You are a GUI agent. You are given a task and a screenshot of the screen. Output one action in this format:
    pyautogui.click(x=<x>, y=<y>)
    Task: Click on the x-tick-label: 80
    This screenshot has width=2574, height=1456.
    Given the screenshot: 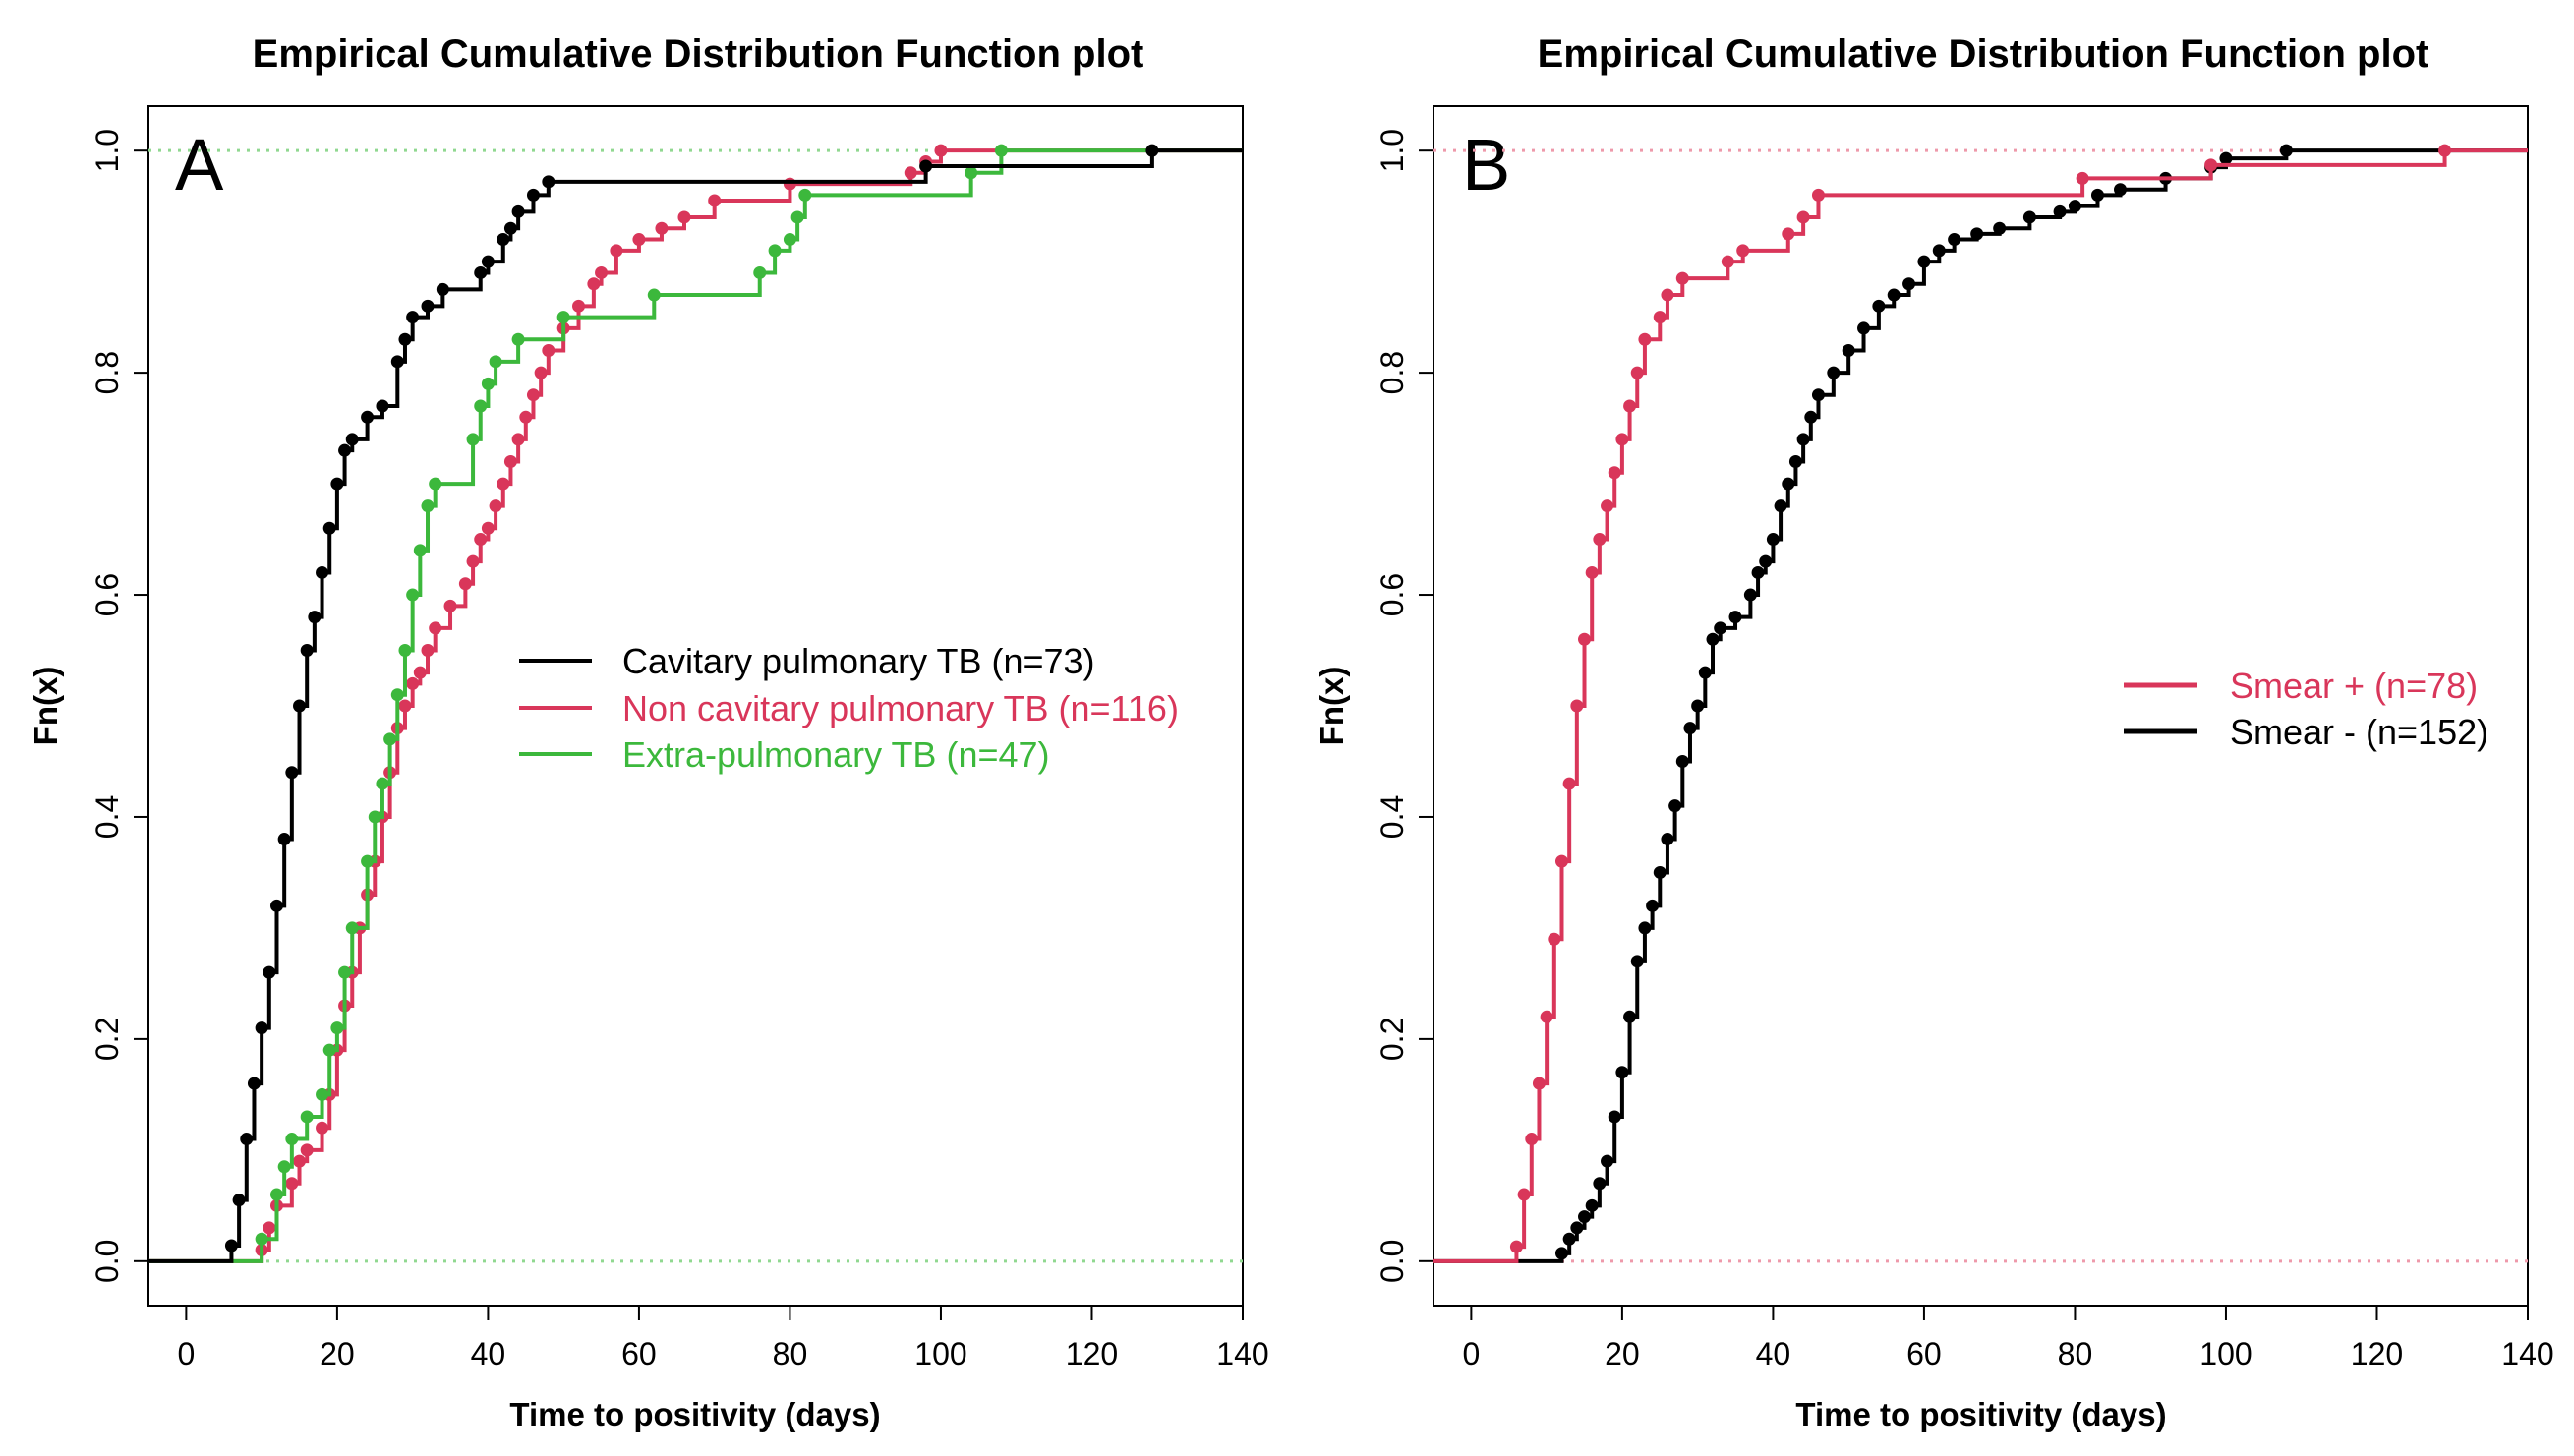 What is the action you would take?
    pyautogui.click(x=2075, y=1353)
    